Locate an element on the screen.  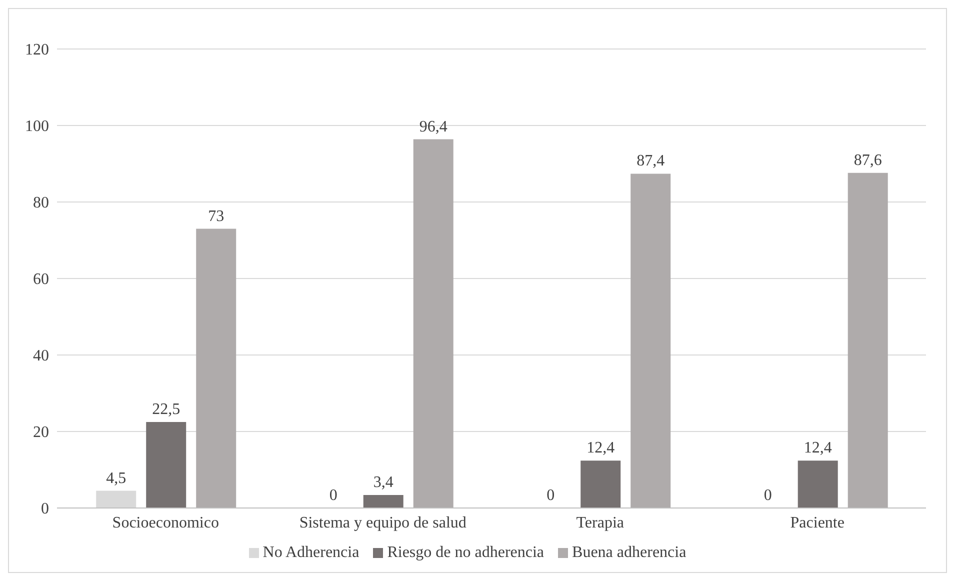
data-label: 96,4 is located at coordinates (433, 127).